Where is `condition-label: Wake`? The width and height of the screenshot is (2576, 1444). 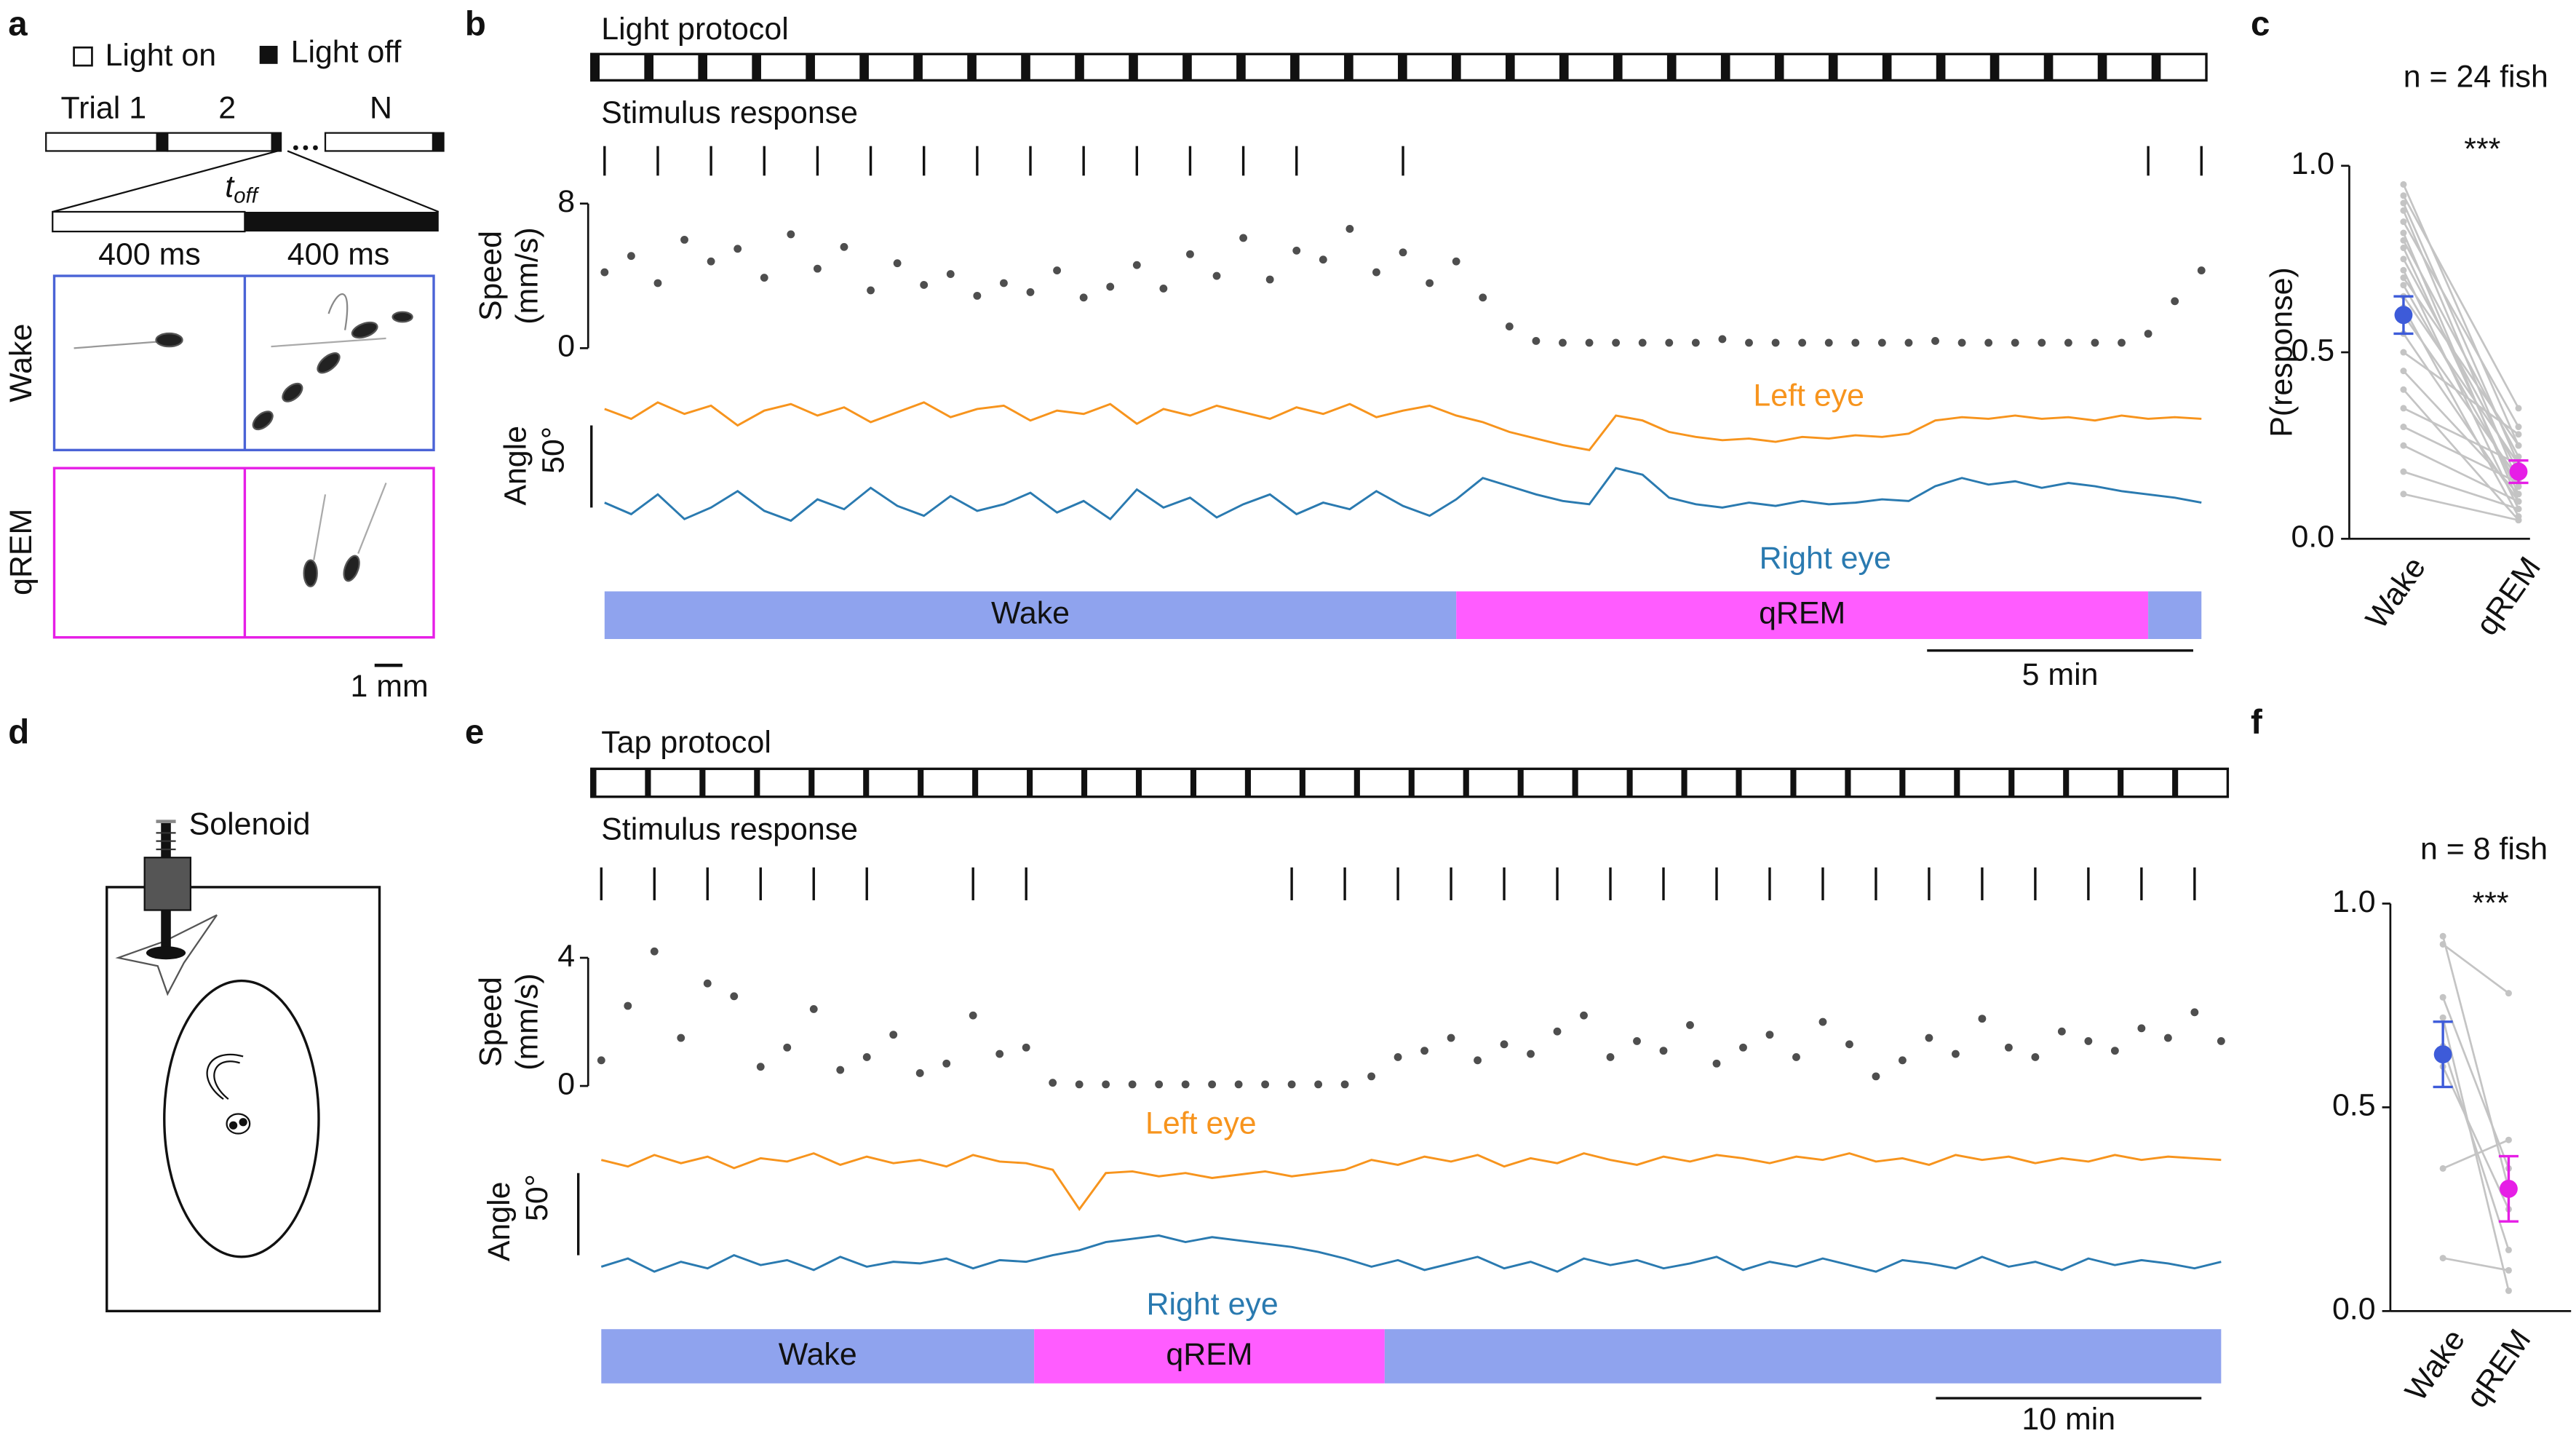
condition-label: Wake is located at coordinates (21, 363).